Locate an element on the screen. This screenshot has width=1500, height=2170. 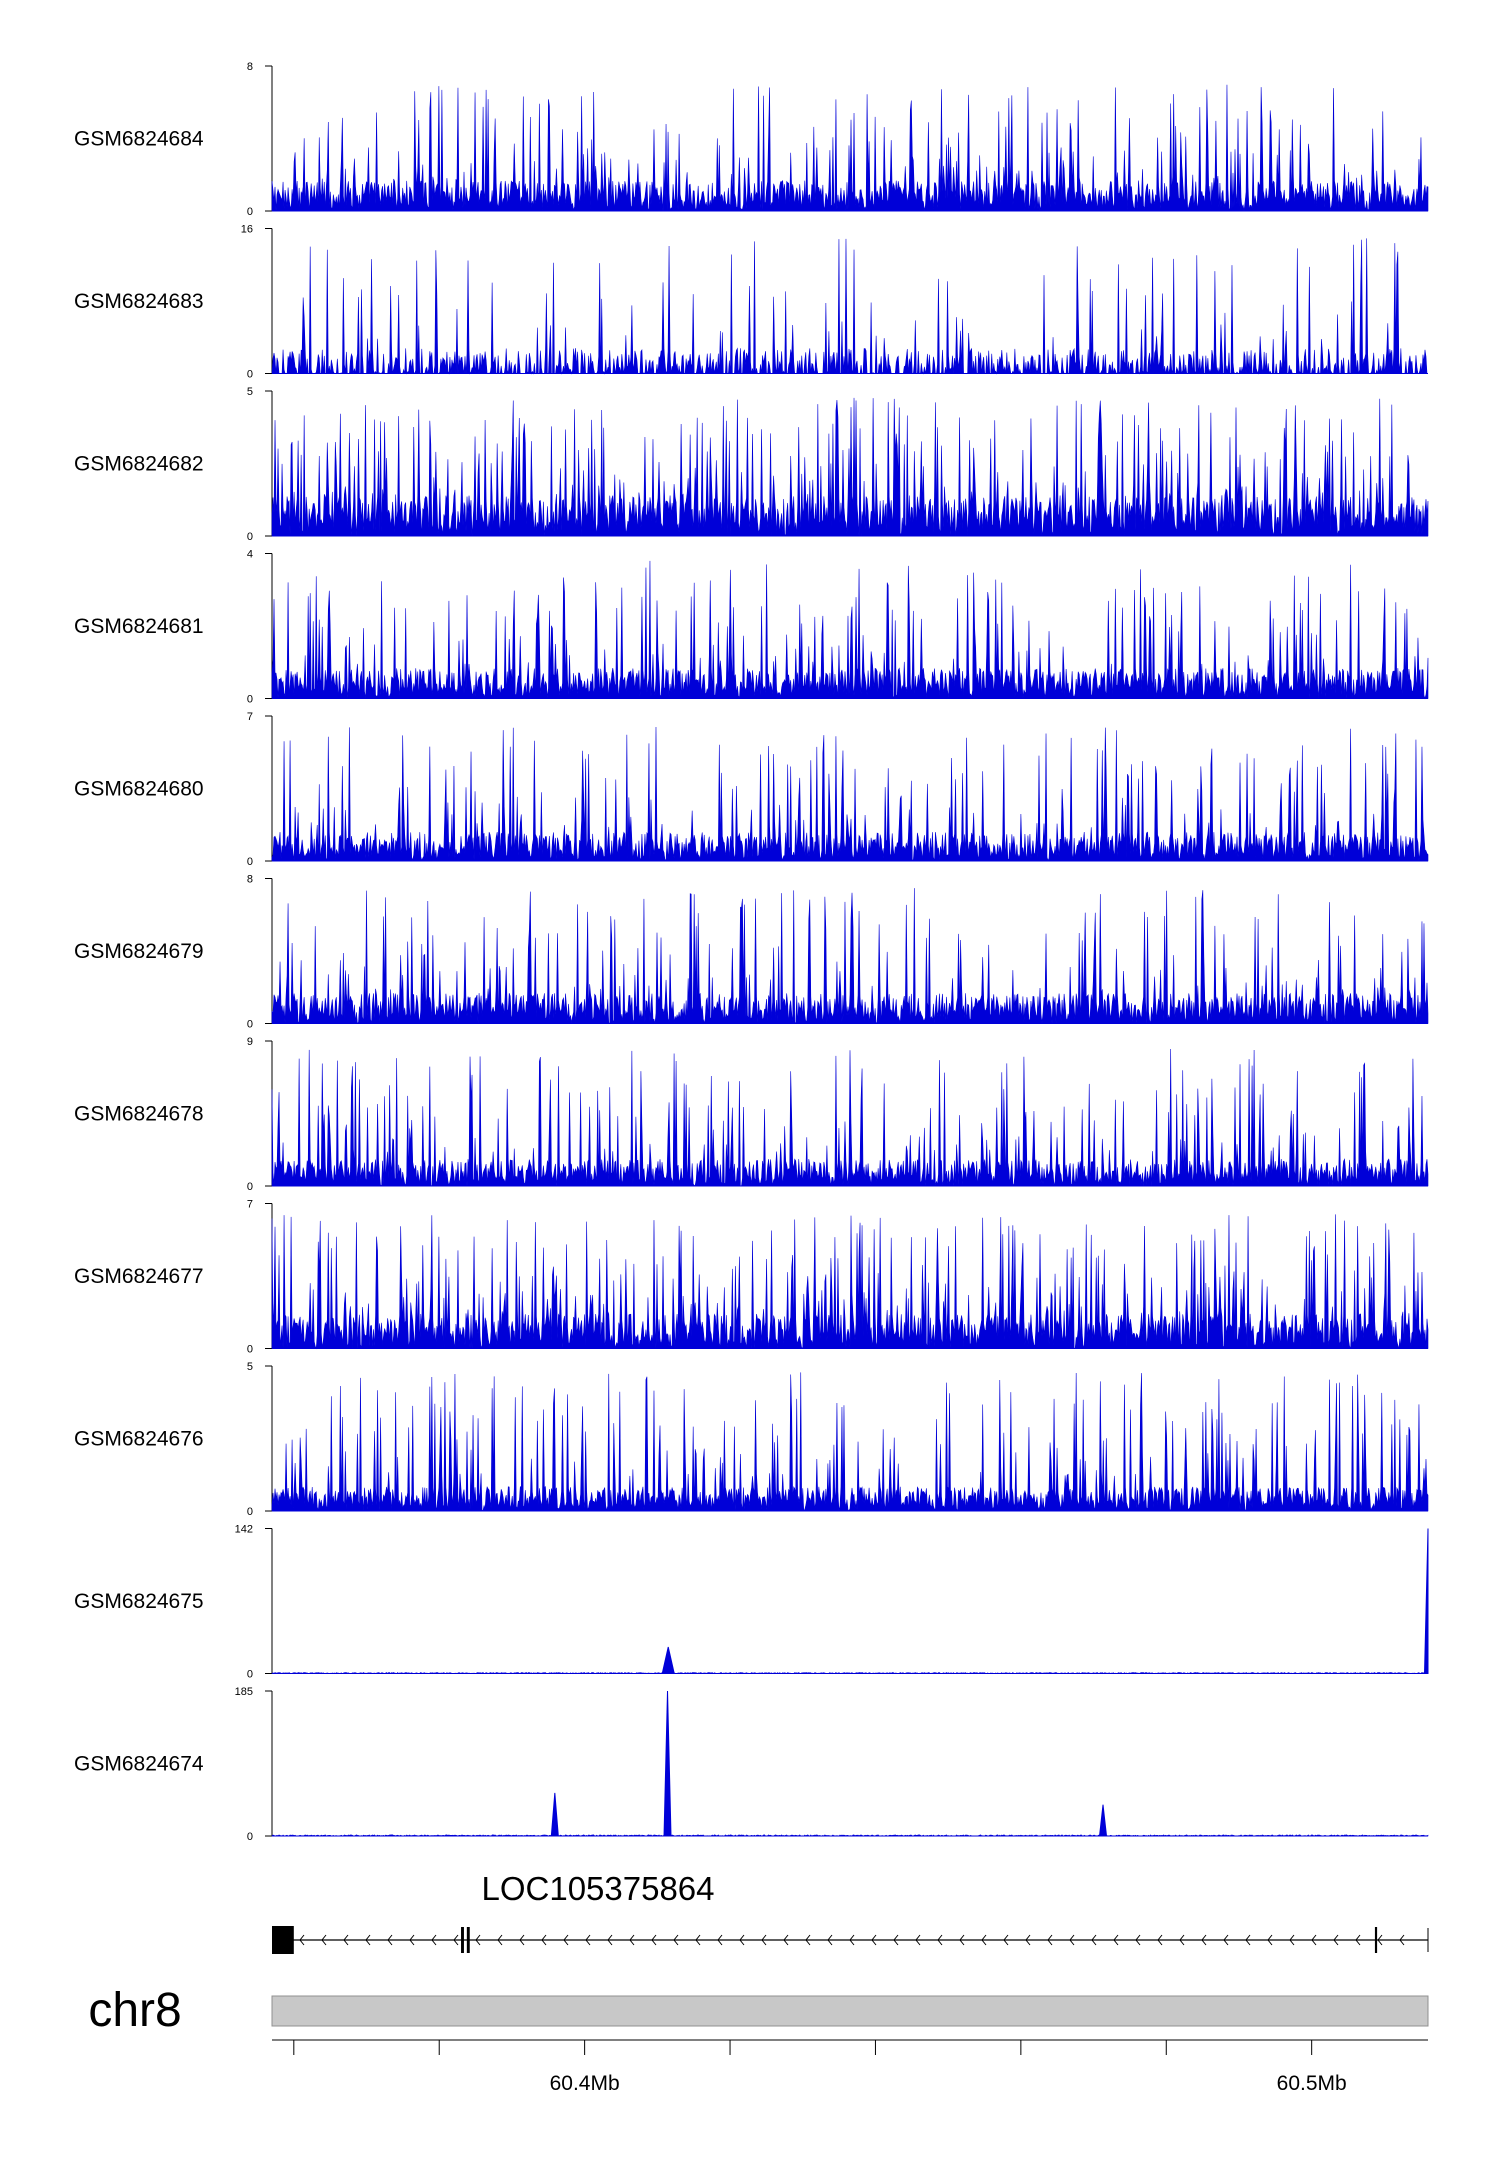
gene-name: LOC105375864 is located at coordinates (597, 1888).